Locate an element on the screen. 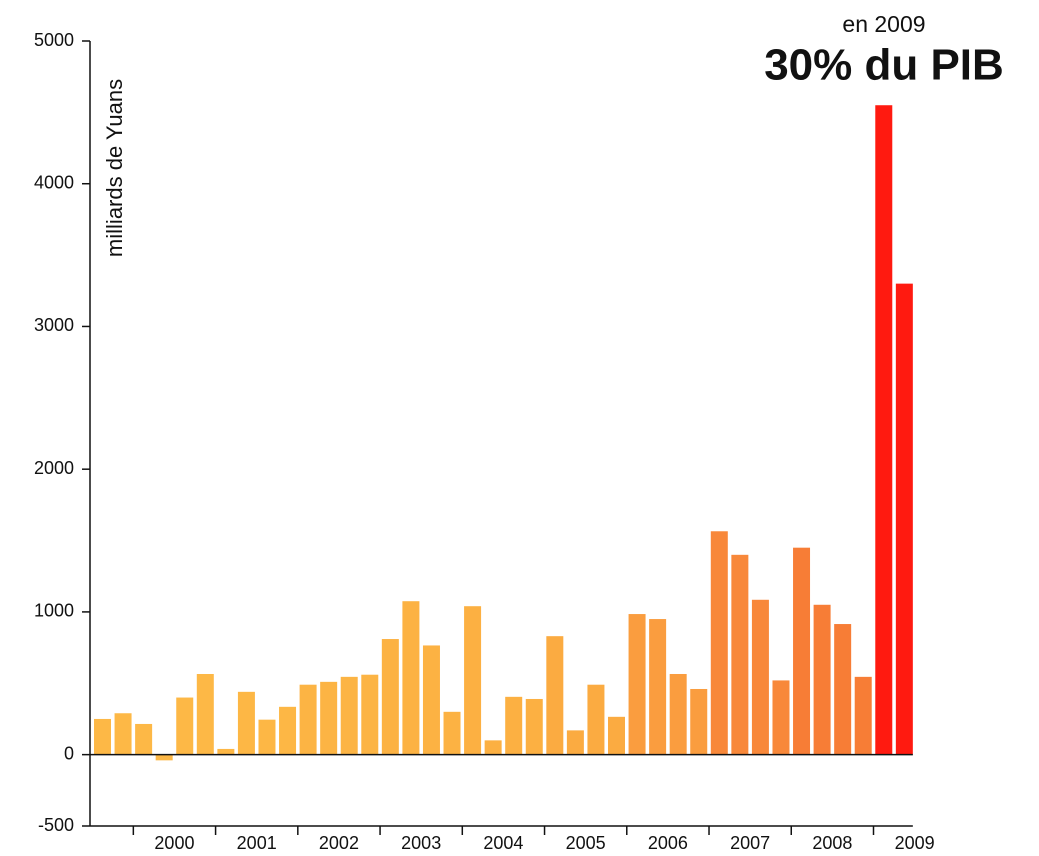  x-tick-label: 2001 is located at coordinates (257, 843).